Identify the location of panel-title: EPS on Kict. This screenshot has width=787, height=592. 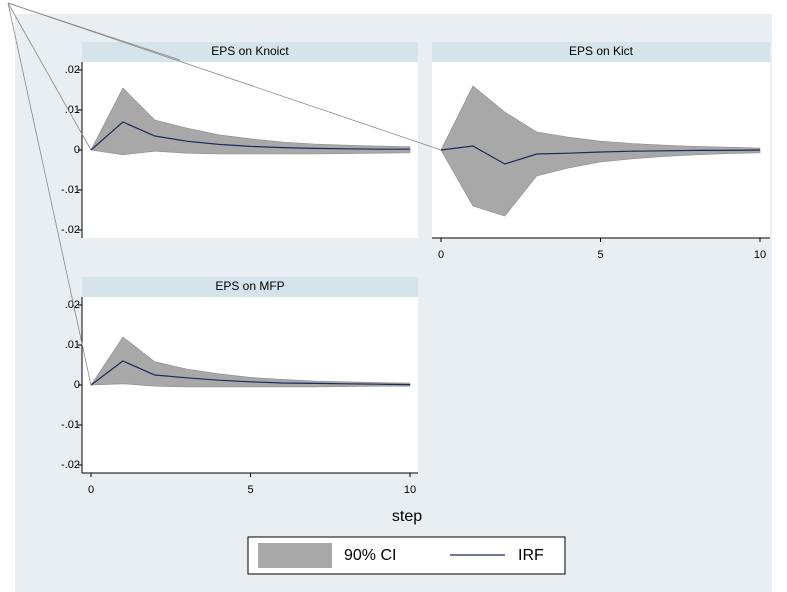
(601, 51).